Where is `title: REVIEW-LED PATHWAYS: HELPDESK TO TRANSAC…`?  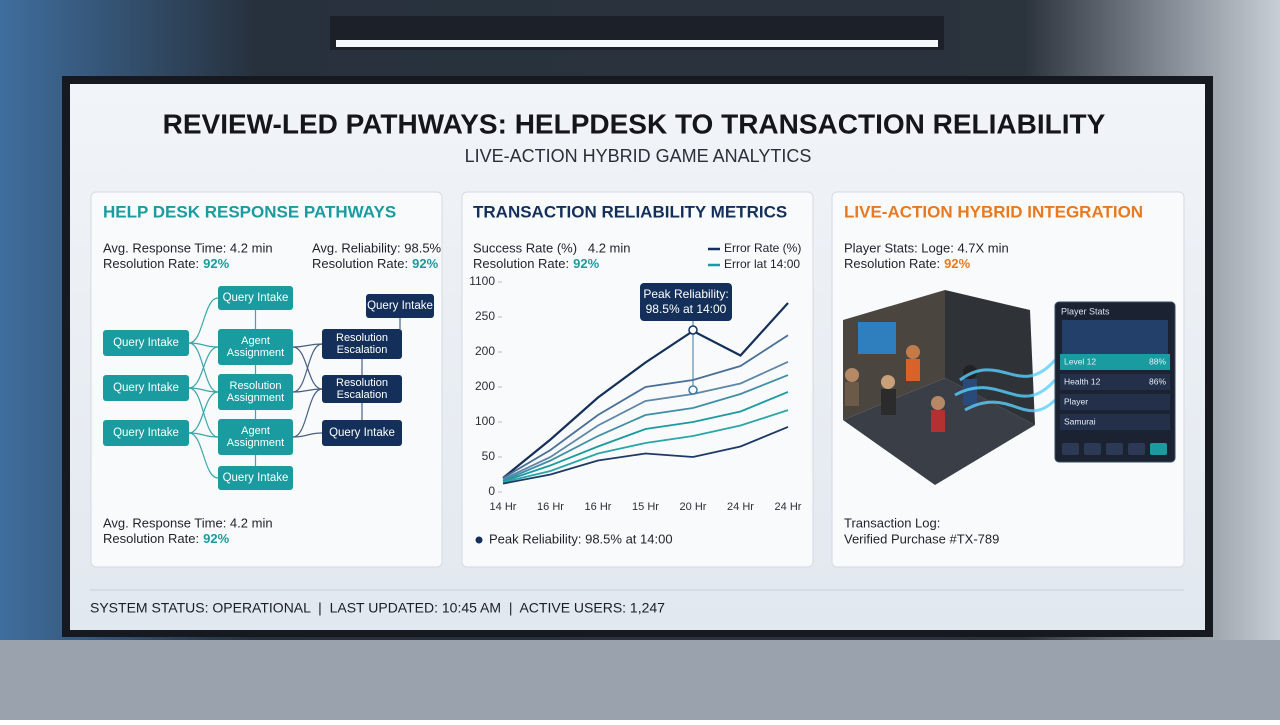 title: REVIEW-LED PATHWAYS: HELPDESK TO TRANSAC… is located at coordinates (634, 123).